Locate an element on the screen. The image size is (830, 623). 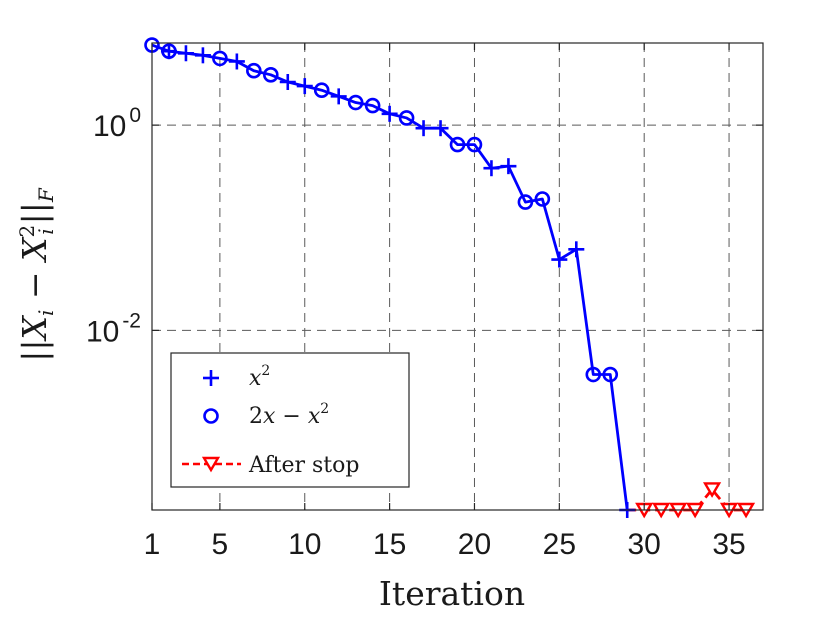
y-title-x2: X is located at coordinates (34, 250).